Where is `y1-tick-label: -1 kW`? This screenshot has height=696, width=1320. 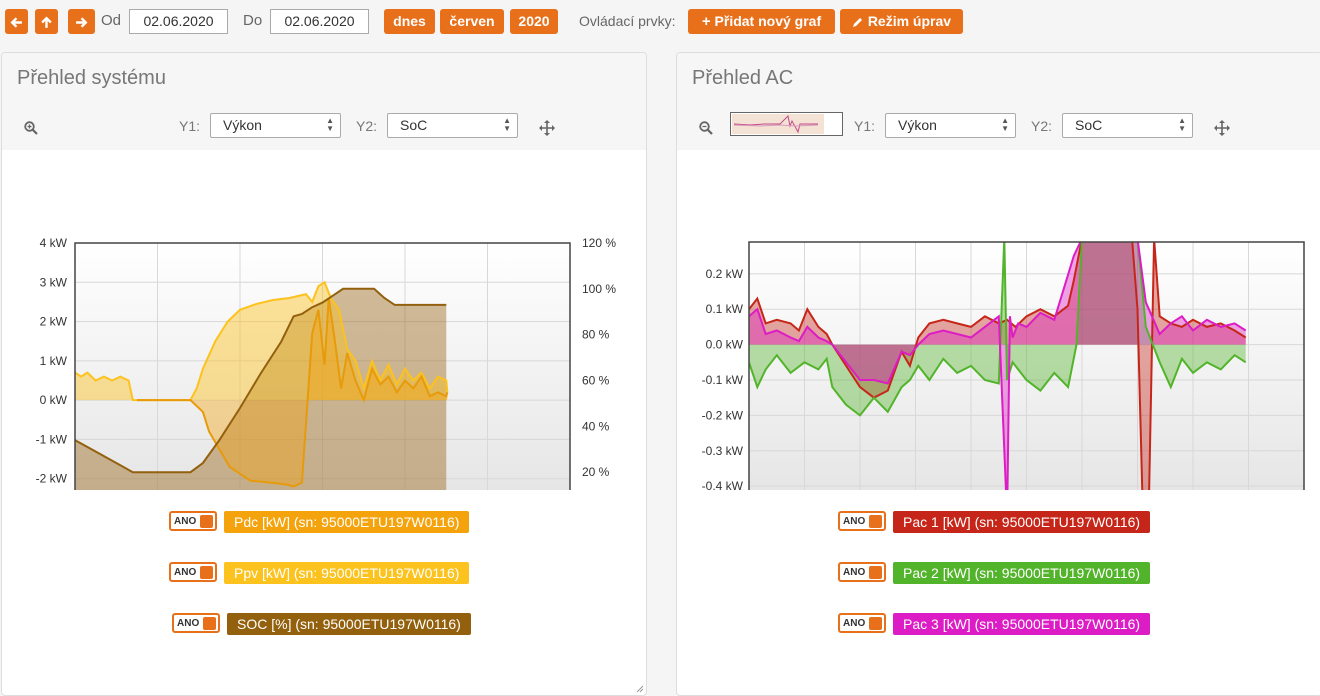
y1-tick-label: -1 kW is located at coordinates (52, 439).